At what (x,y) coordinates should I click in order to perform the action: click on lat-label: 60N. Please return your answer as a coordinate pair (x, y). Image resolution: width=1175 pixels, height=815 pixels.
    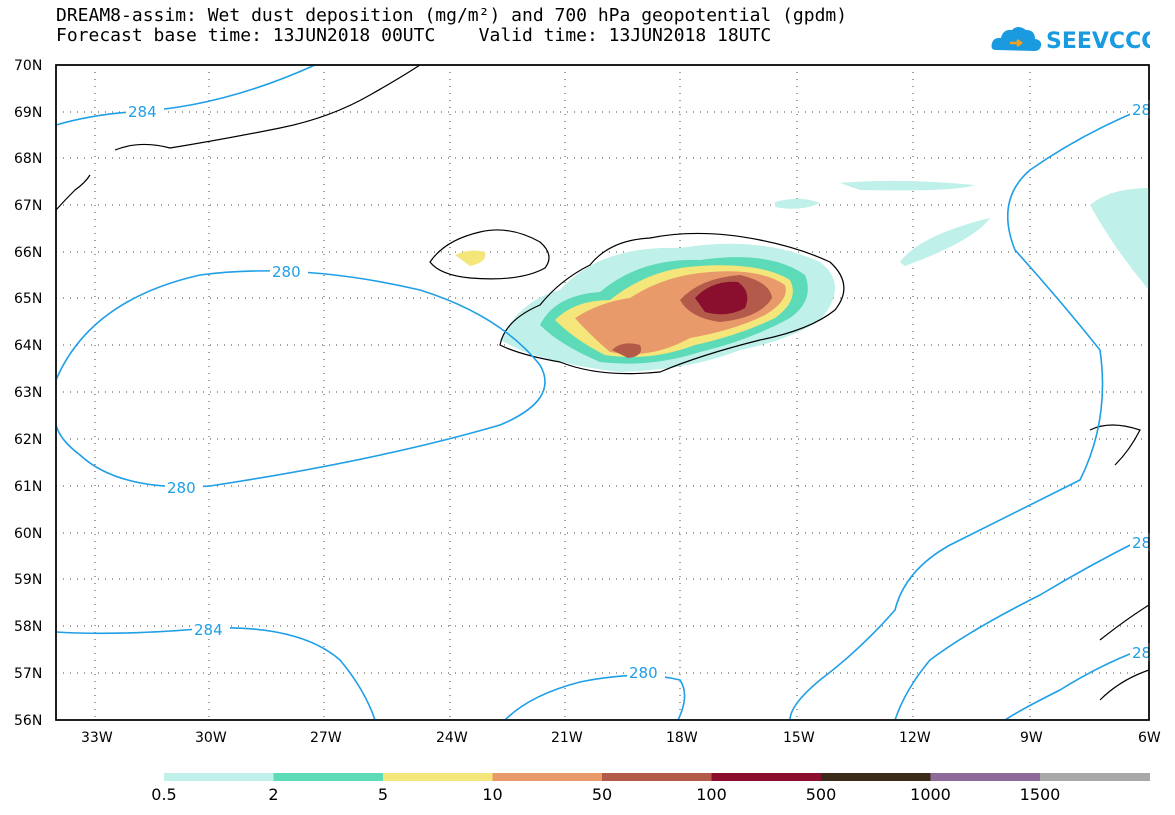
    Looking at the image, I should click on (28, 534).